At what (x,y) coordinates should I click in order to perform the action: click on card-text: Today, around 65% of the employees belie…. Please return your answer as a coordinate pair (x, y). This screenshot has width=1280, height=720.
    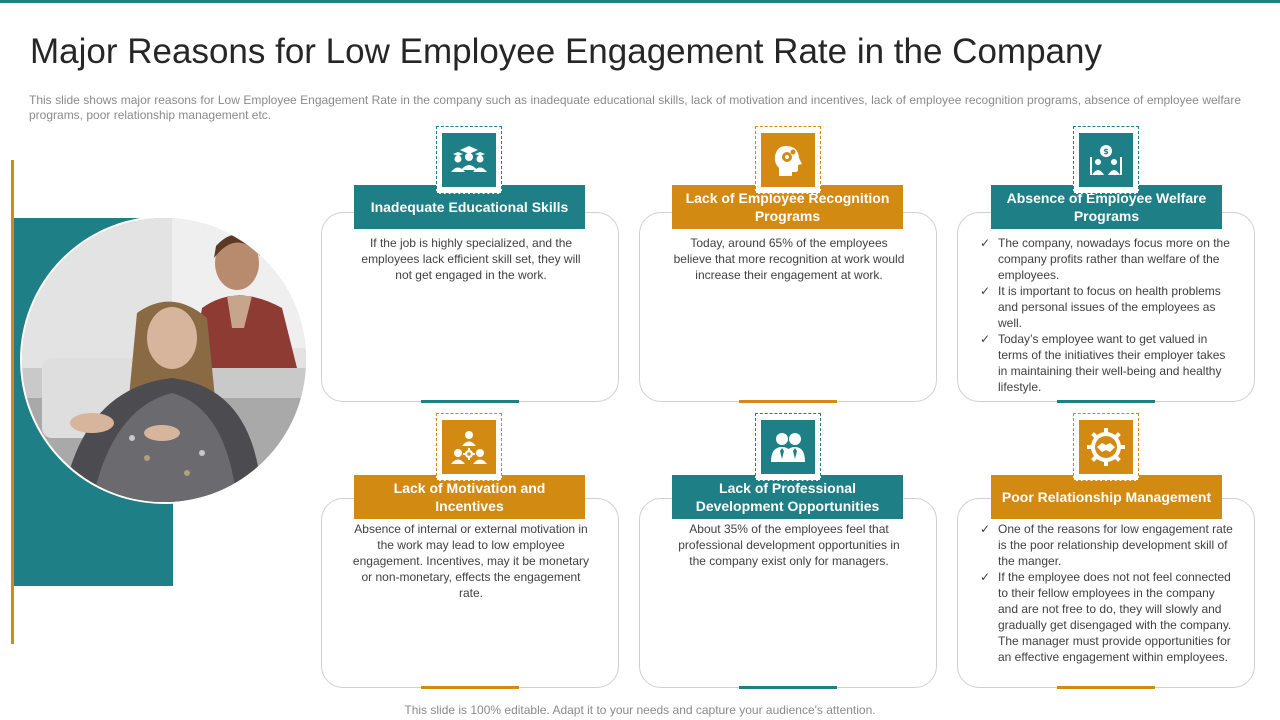
    Looking at the image, I should click on (789, 259).